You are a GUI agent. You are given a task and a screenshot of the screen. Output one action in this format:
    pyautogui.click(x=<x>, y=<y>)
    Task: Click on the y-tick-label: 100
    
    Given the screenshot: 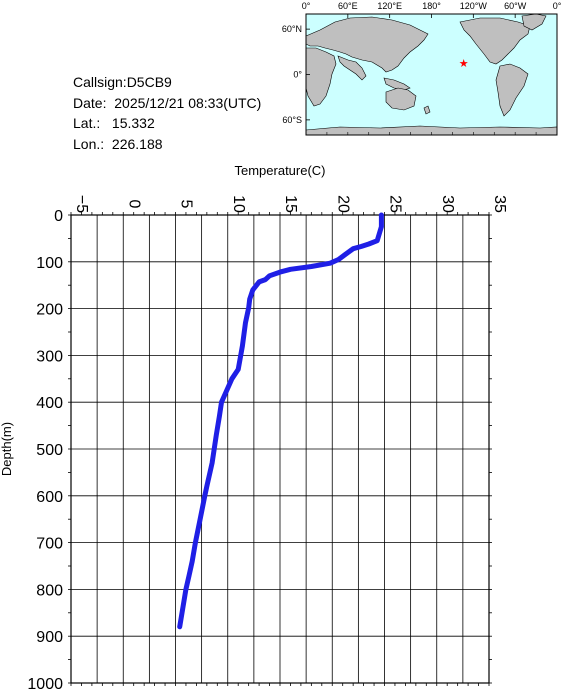 What is the action you would take?
    pyautogui.click(x=49, y=263)
    